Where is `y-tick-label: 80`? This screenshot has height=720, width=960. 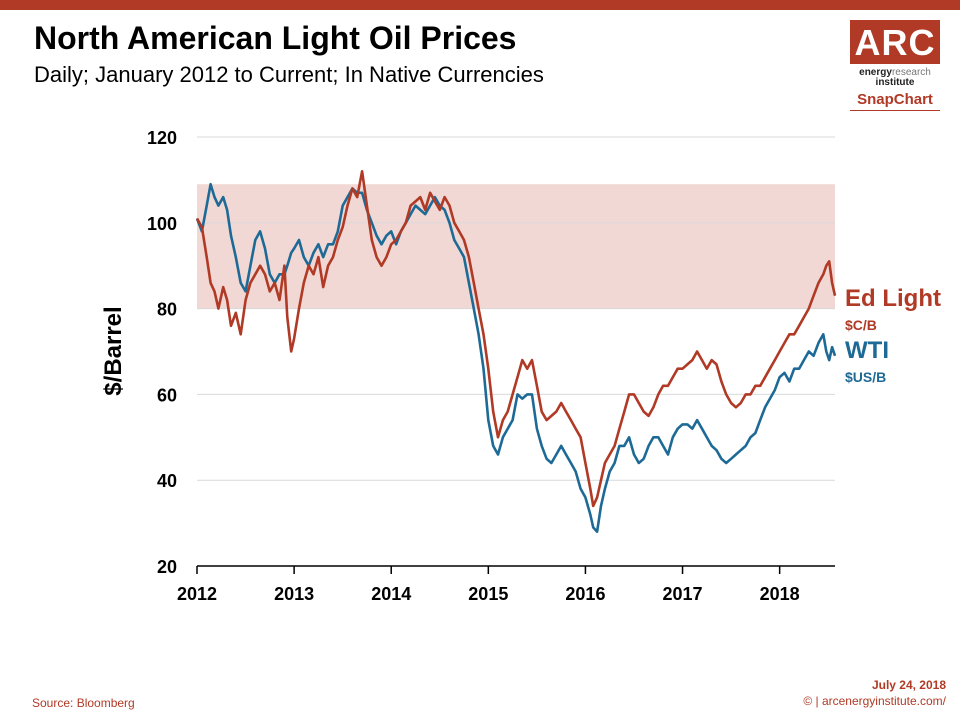 y-tick-label: 80 is located at coordinates (167, 310).